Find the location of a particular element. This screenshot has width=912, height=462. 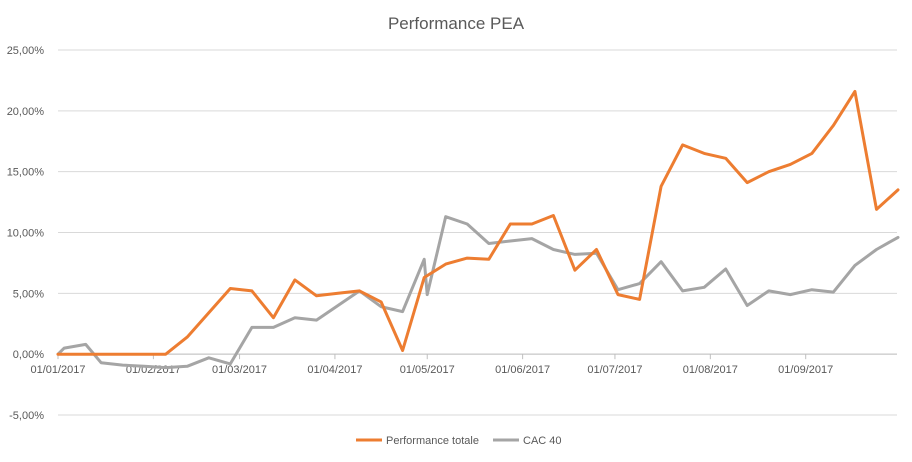

y-tick-label: 25,00% is located at coordinates (26, 51).